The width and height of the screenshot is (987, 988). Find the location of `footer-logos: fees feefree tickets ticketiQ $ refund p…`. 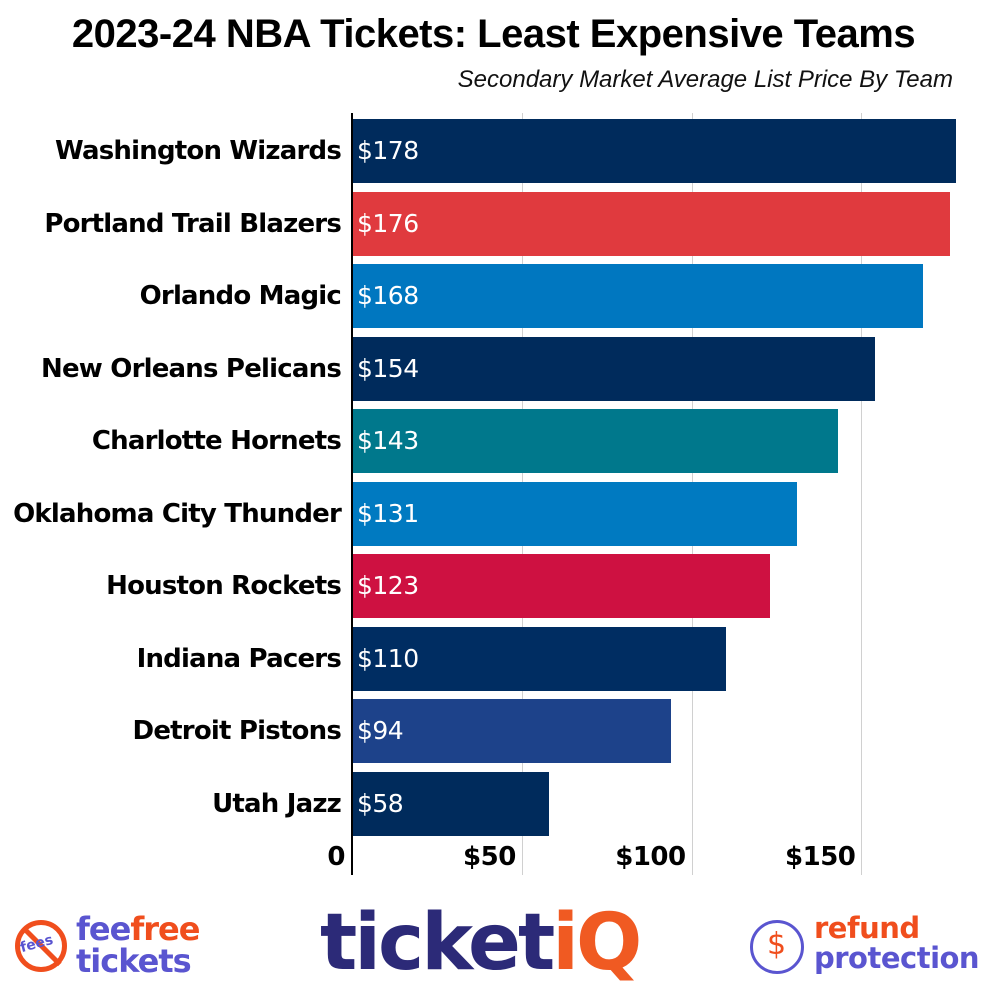

footer-logos: fees feefree tickets ticketiQ $ refund p… is located at coordinates (493, 943).